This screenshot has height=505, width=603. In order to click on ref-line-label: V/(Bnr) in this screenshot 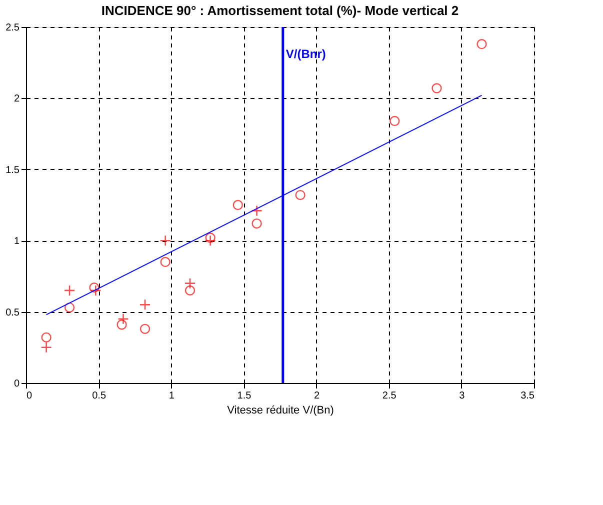, I will do `click(306, 54)`.